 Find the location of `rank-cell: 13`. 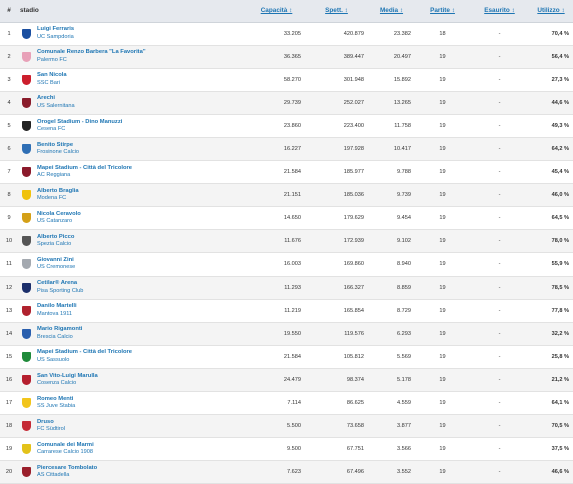

rank-cell: 13 is located at coordinates (9, 311).